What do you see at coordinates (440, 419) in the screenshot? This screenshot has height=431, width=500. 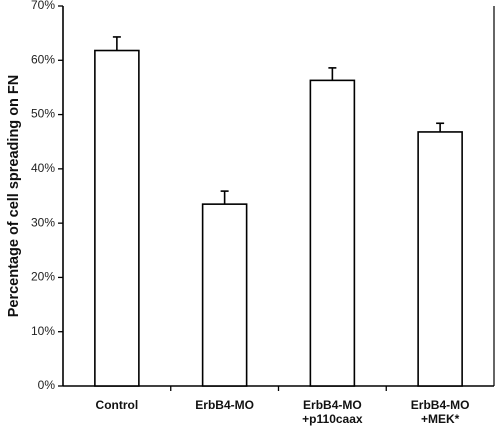 I see `x-category-label: +MEK*` at bounding box center [440, 419].